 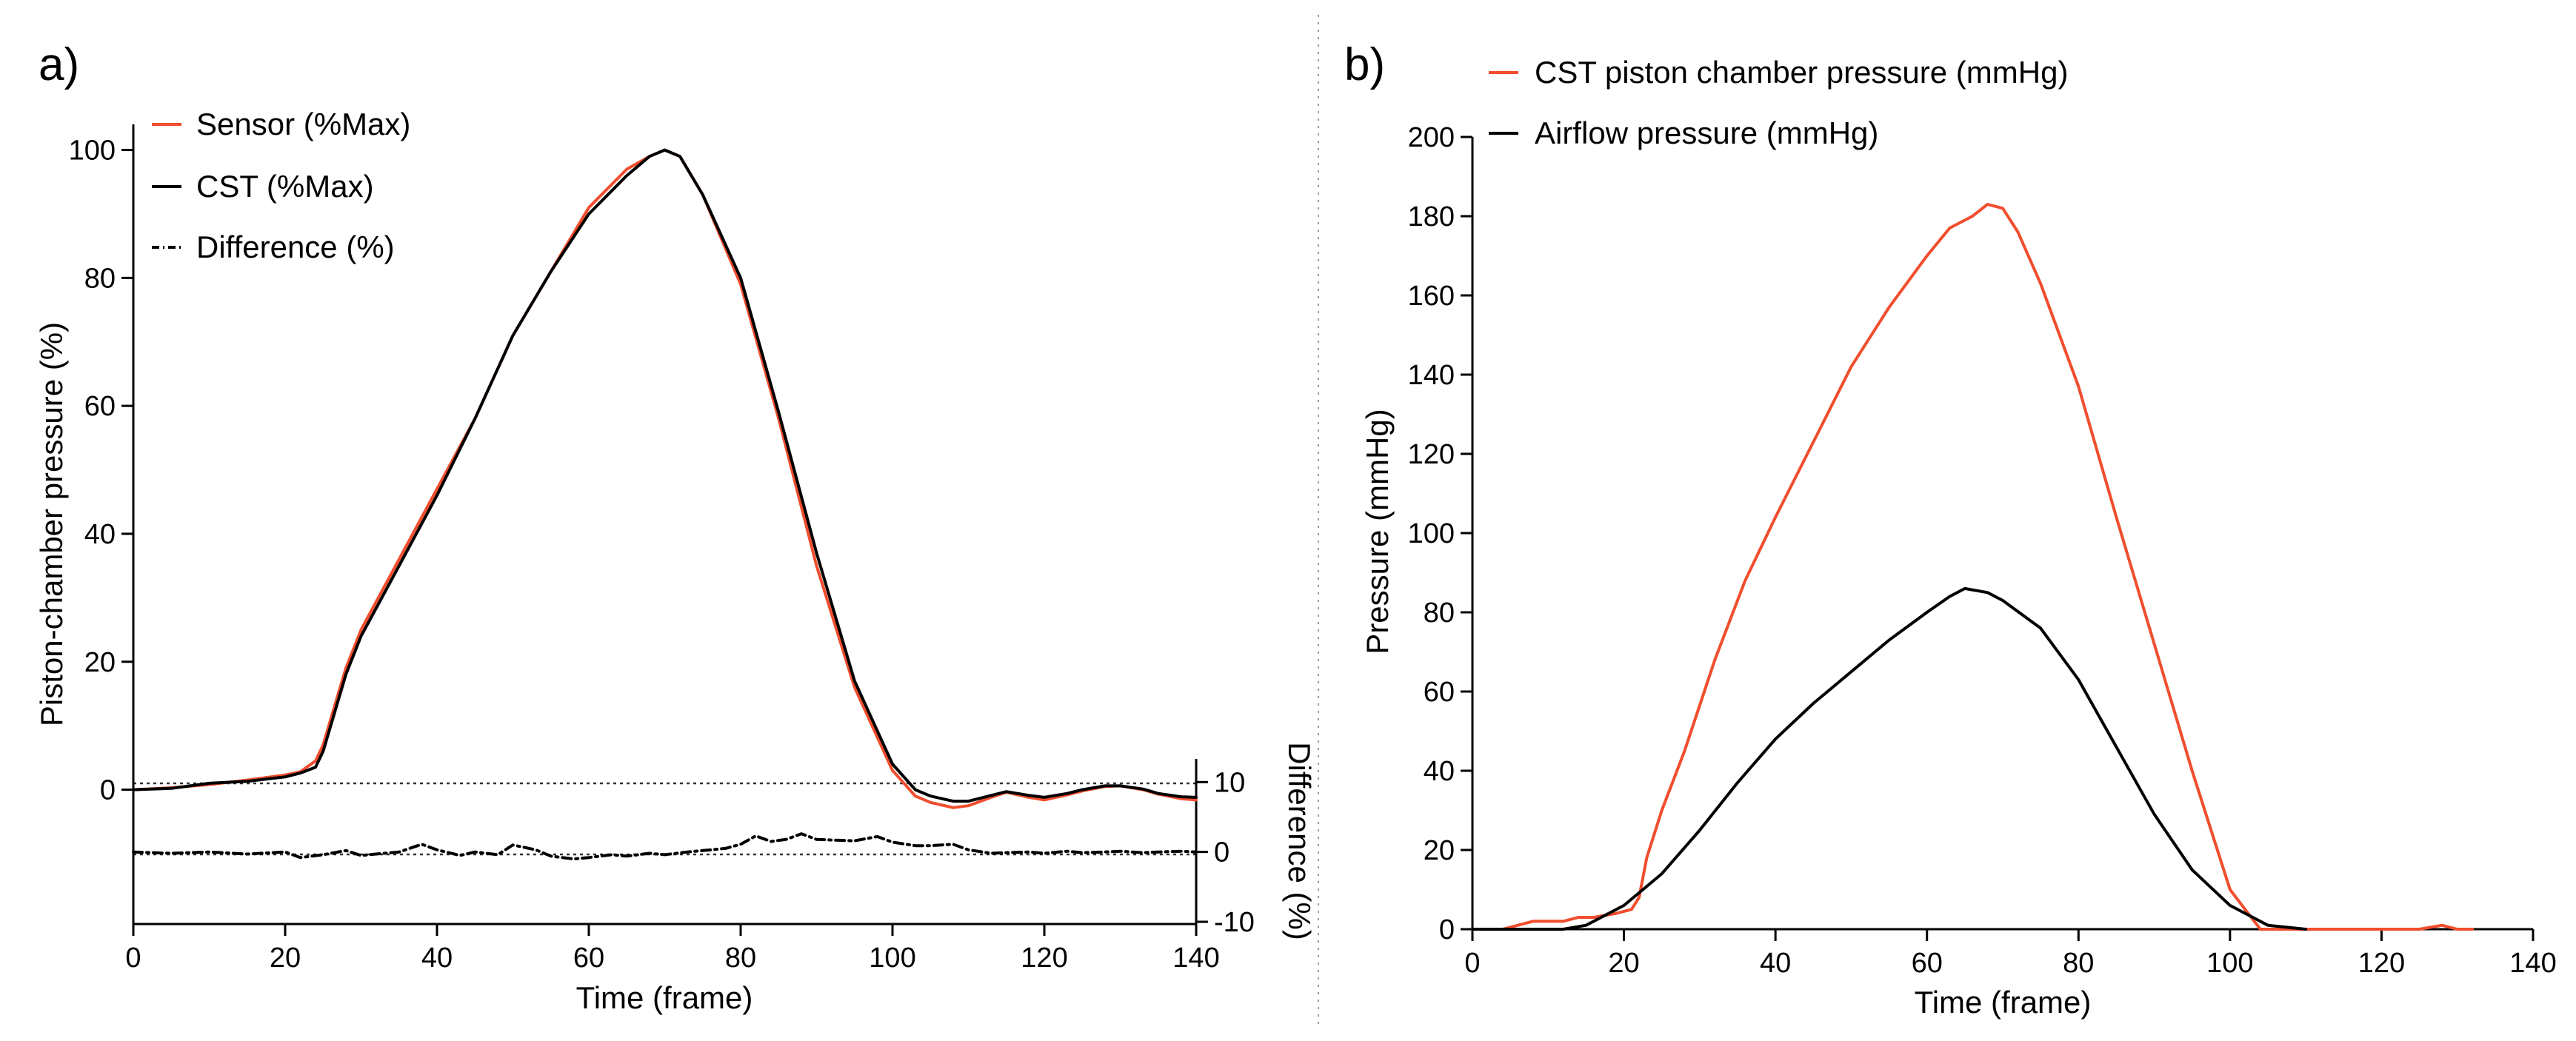 What do you see at coordinates (1229, 782) in the screenshot?
I see `y2-tick-label: 10` at bounding box center [1229, 782].